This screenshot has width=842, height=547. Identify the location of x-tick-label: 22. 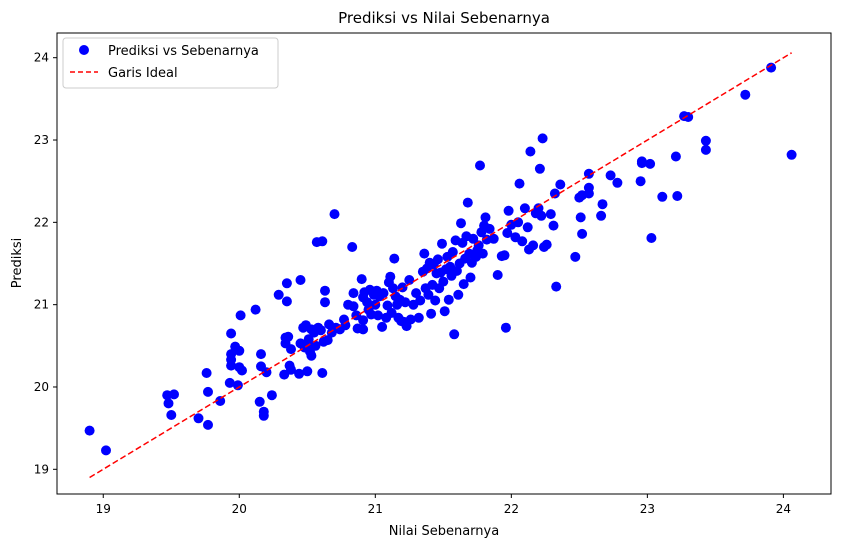
(511, 509).